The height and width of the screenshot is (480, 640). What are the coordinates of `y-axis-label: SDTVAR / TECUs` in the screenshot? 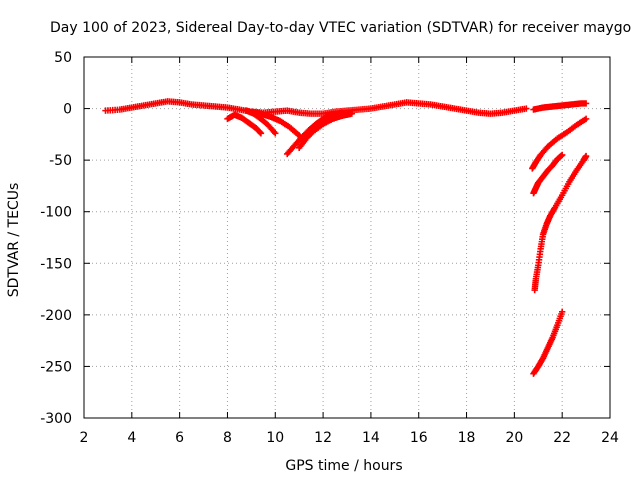 It's located at (14, 240).